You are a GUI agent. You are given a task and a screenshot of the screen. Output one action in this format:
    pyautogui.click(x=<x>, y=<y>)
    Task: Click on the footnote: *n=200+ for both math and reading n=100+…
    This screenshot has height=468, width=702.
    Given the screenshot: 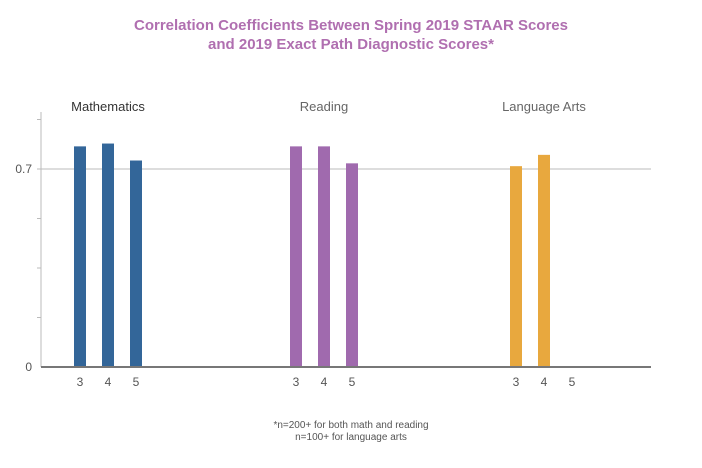 What is the action you would take?
    pyautogui.click(x=351, y=432)
    